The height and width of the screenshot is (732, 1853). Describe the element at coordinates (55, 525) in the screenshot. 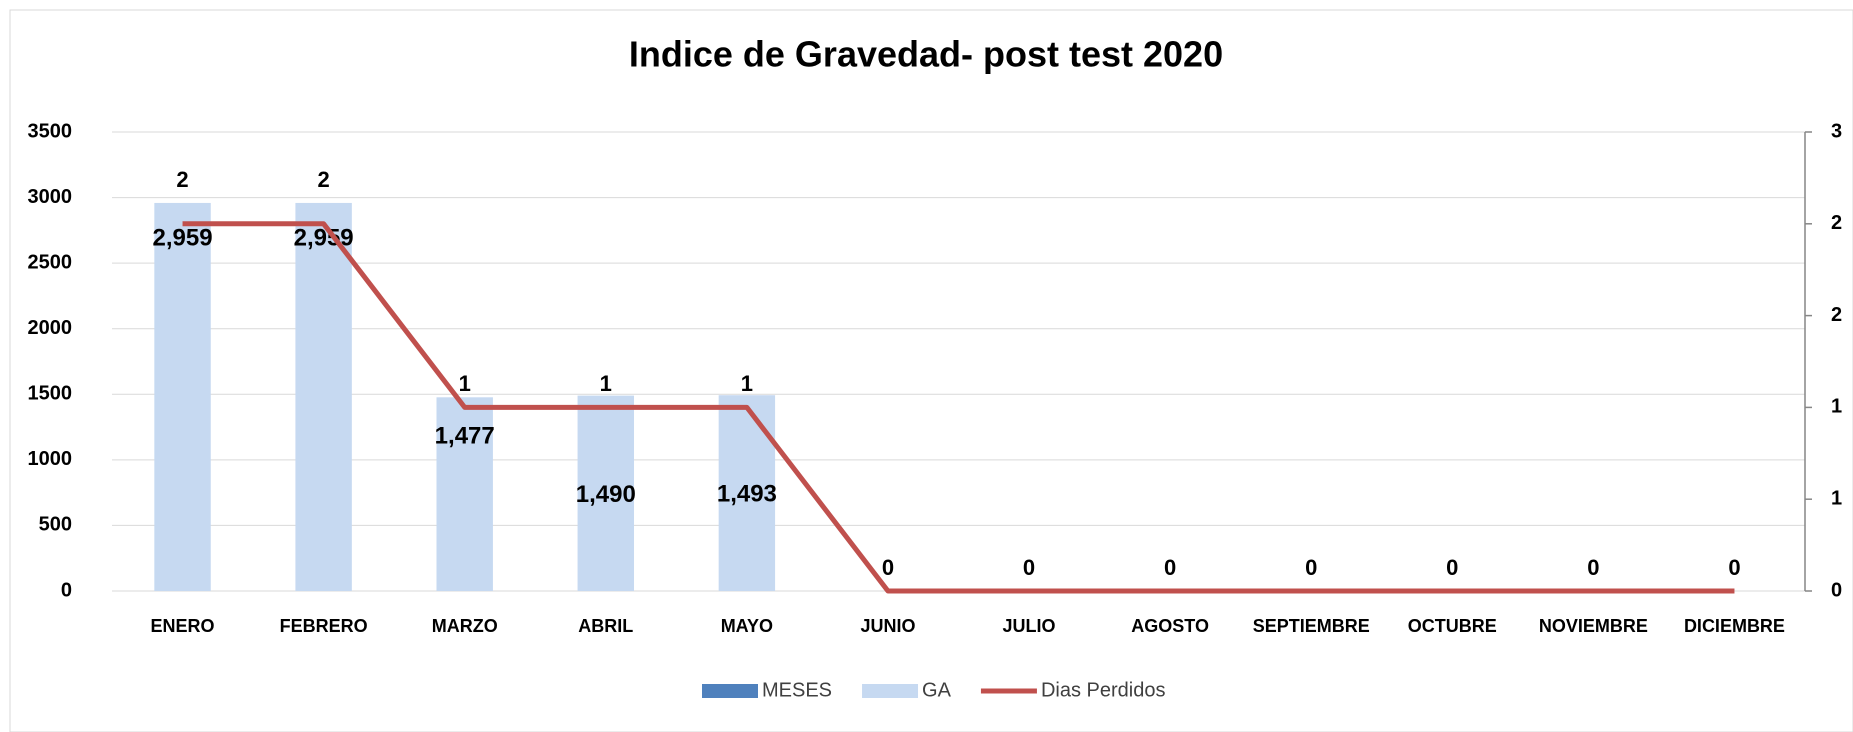

I see `y-tick-label: 500` at that location.